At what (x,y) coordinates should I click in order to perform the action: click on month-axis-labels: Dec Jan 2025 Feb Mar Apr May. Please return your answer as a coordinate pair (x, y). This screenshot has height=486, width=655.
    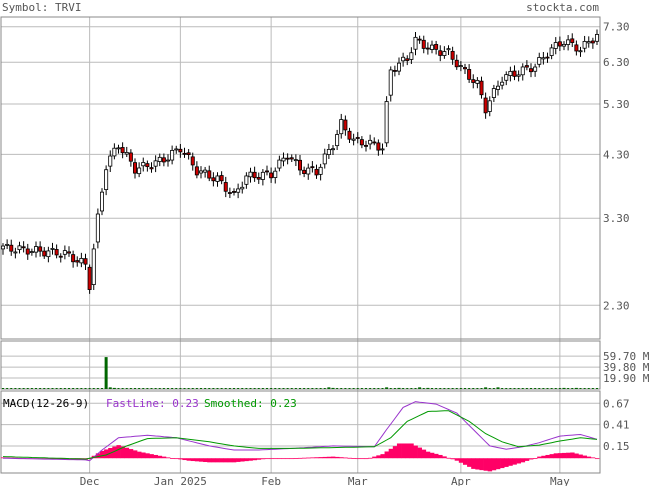
    Looking at the image, I should click on (325, 480).